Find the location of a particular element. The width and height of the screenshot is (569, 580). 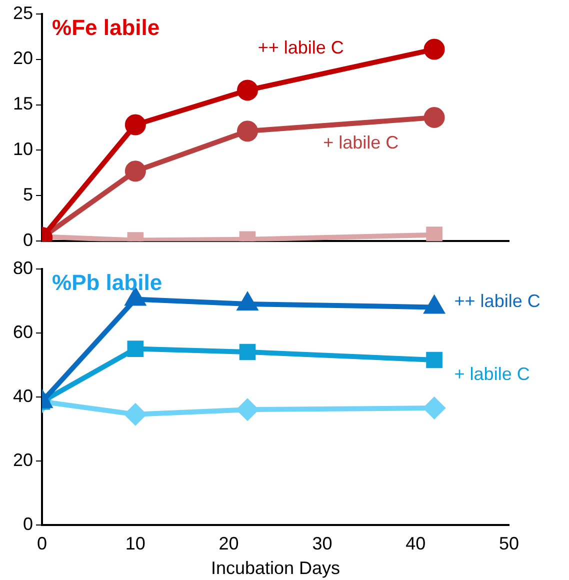

x-tick-label: 50 is located at coordinates (509, 544).